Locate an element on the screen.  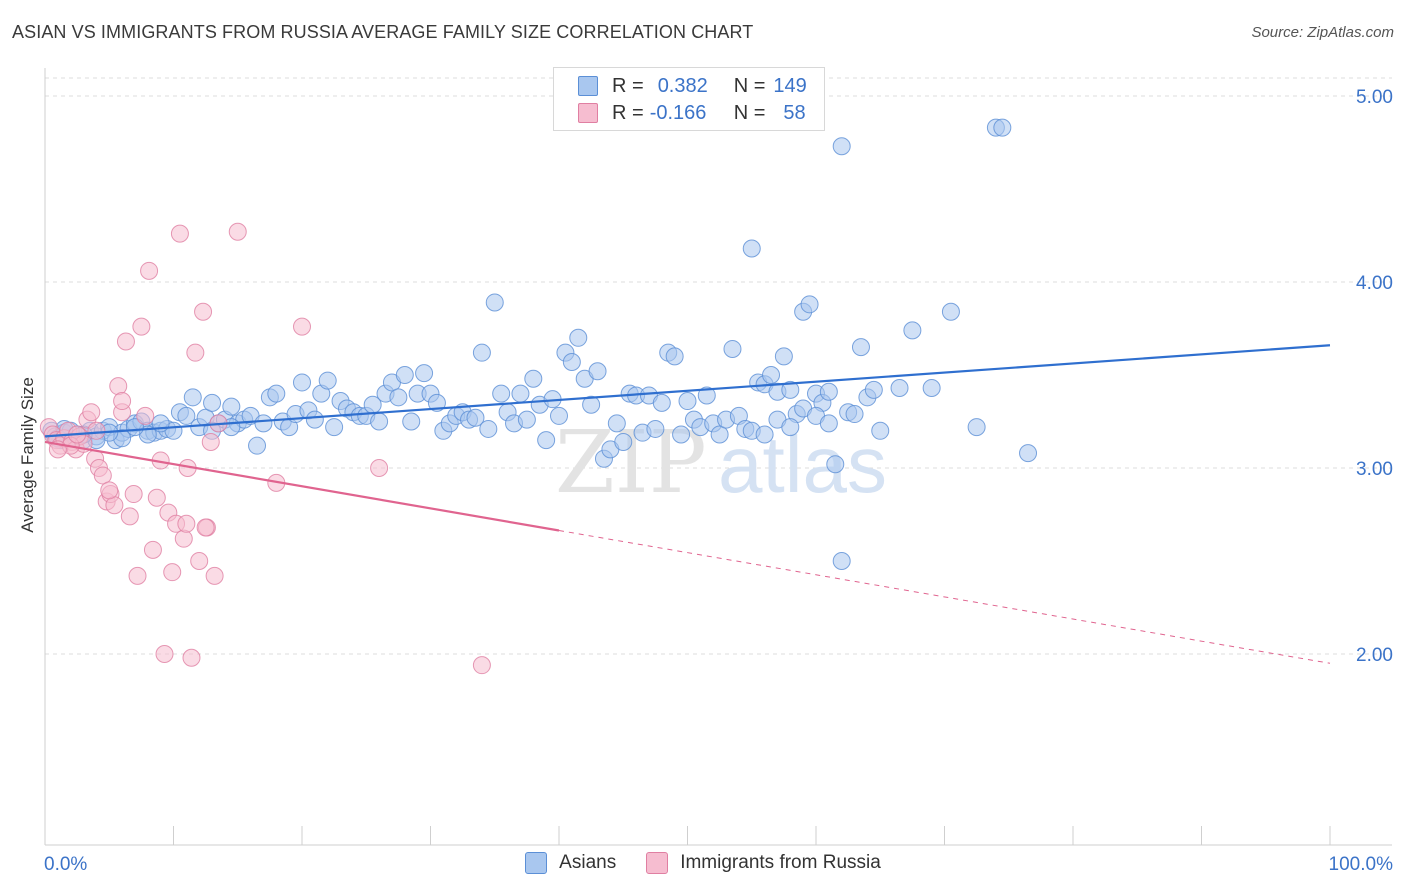
legend-swatch-russia is located at coordinates (588, 113).